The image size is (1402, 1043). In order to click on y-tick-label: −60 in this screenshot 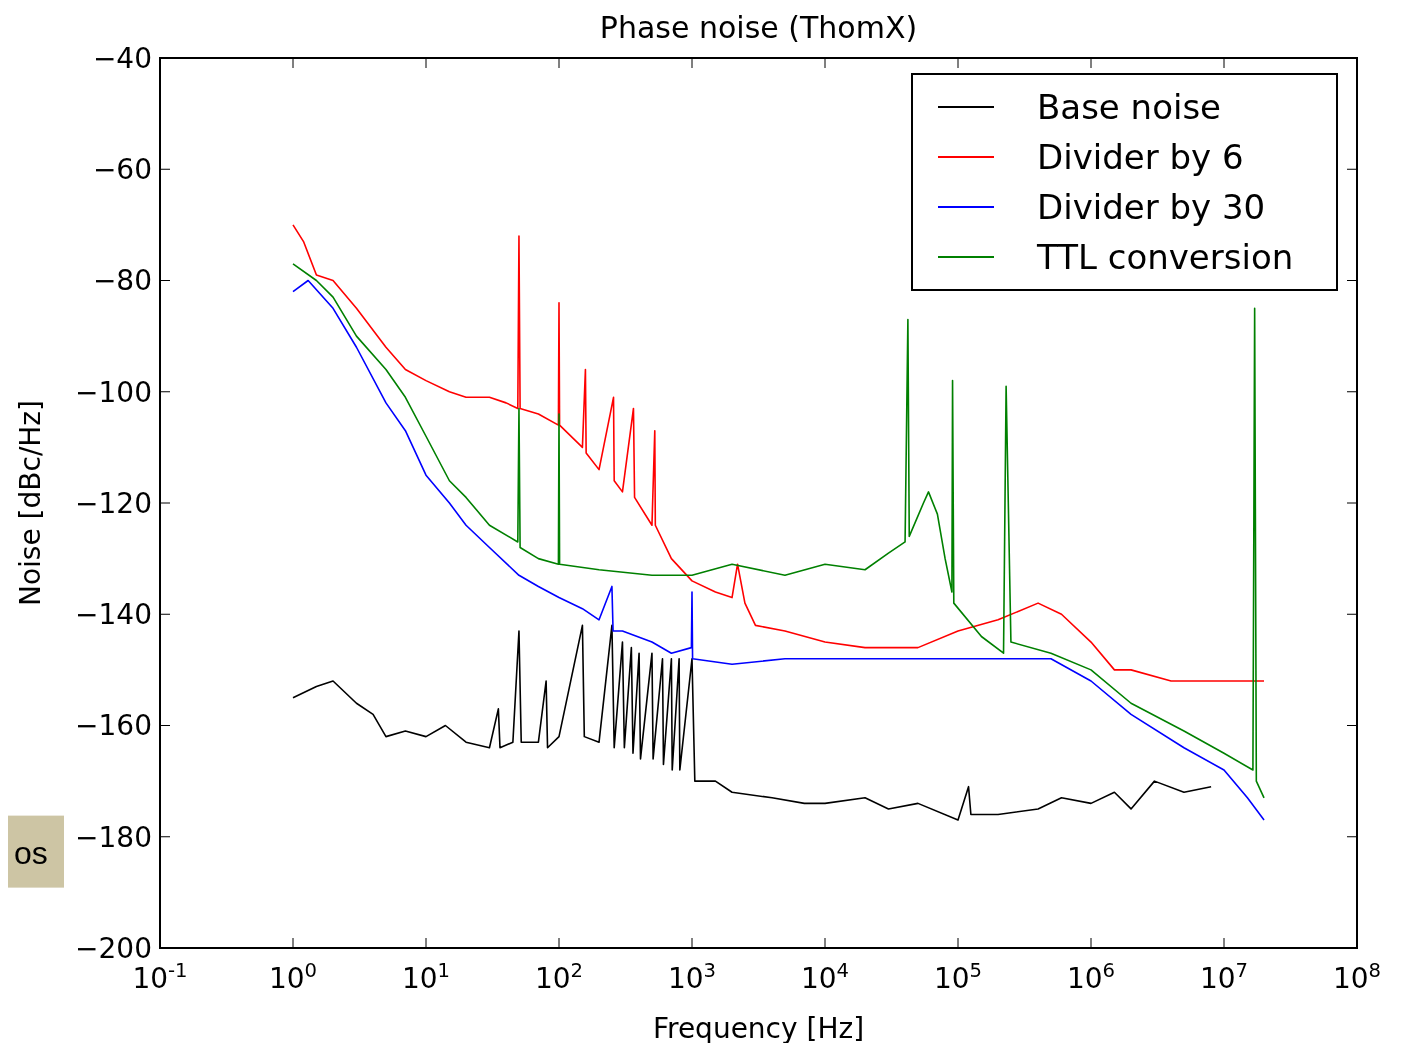, I will do `click(122, 170)`.